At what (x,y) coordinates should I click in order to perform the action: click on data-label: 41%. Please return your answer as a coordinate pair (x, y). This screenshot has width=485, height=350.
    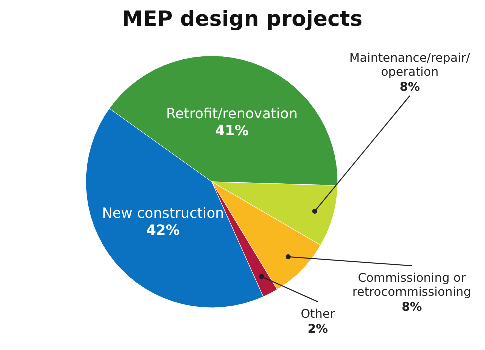
    Looking at the image, I should click on (232, 131).